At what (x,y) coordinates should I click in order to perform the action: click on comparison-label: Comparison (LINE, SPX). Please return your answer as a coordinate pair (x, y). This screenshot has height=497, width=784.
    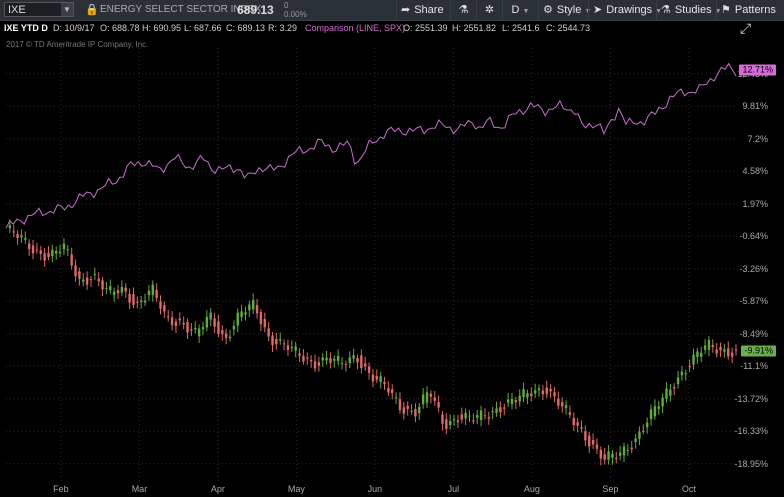
    Looking at the image, I should click on (355, 28).